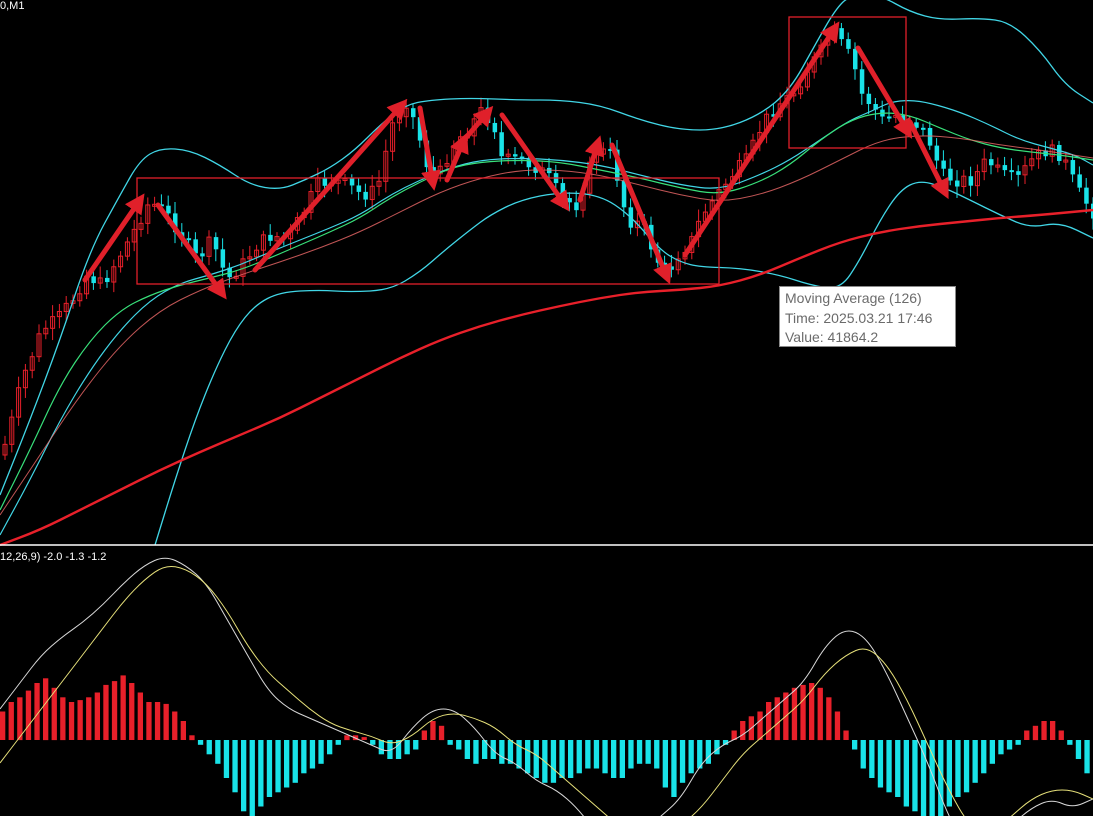  Describe the element at coordinates (847, 82) in the screenshot. I see `top-box` at that location.